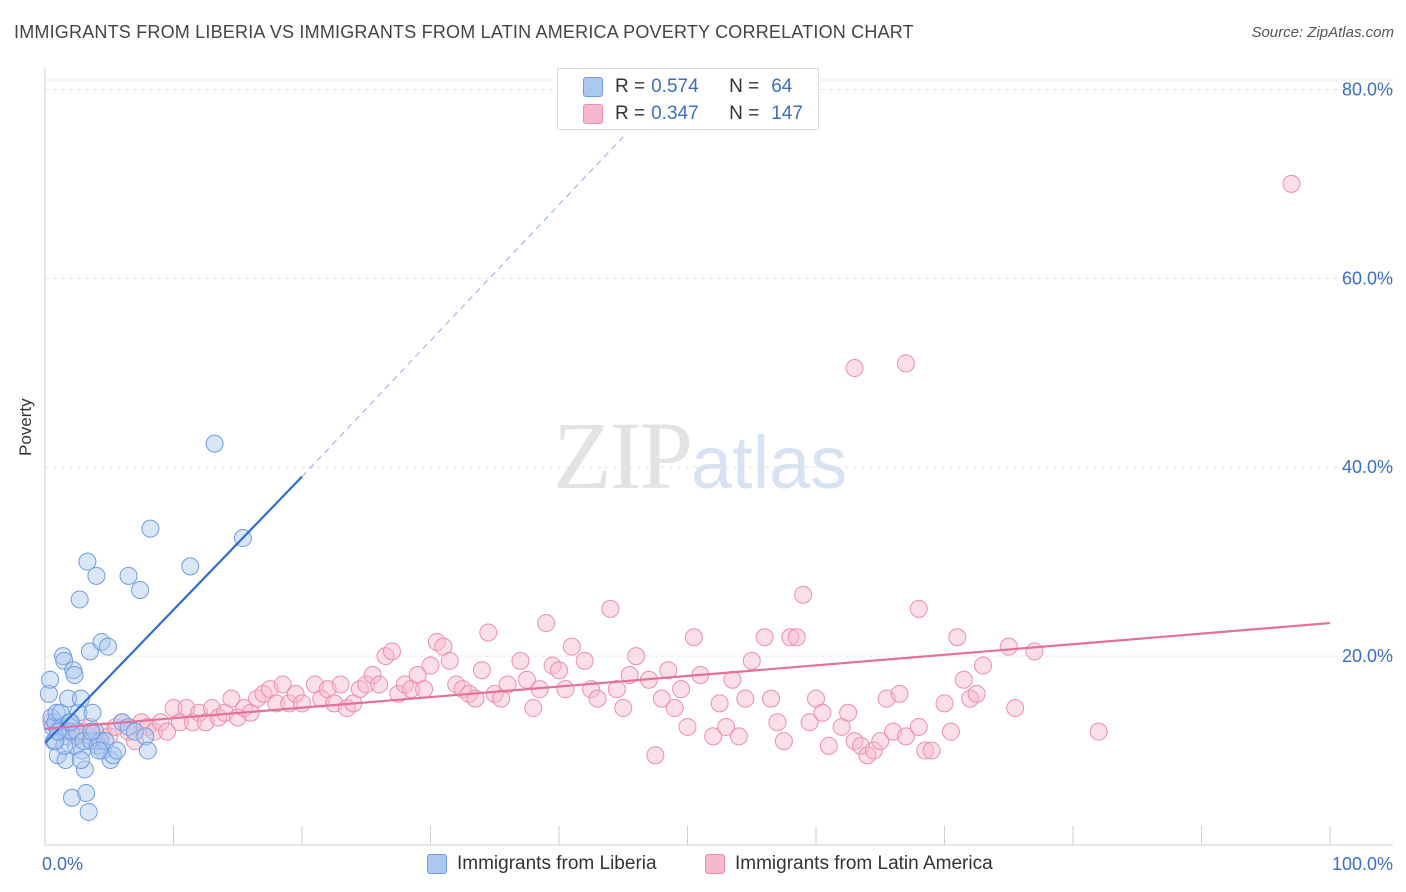  Describe the element at coordinates (787, 113) in the screenshot. I see `n-value: 147` at that location.